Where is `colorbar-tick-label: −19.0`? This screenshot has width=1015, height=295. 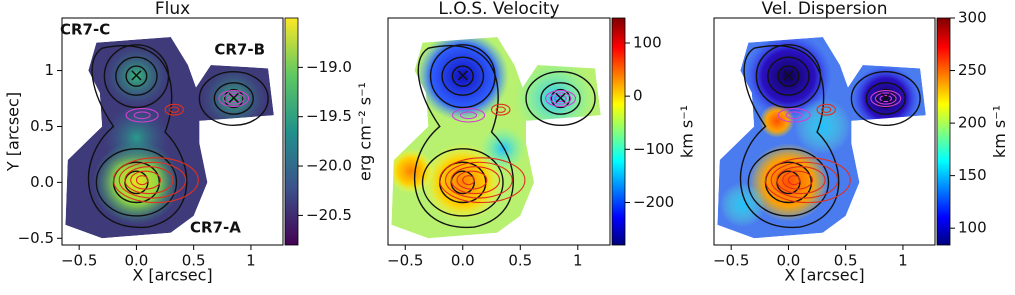 colorbar-tick-label: −19.0 is located at coordinates (329, 67).